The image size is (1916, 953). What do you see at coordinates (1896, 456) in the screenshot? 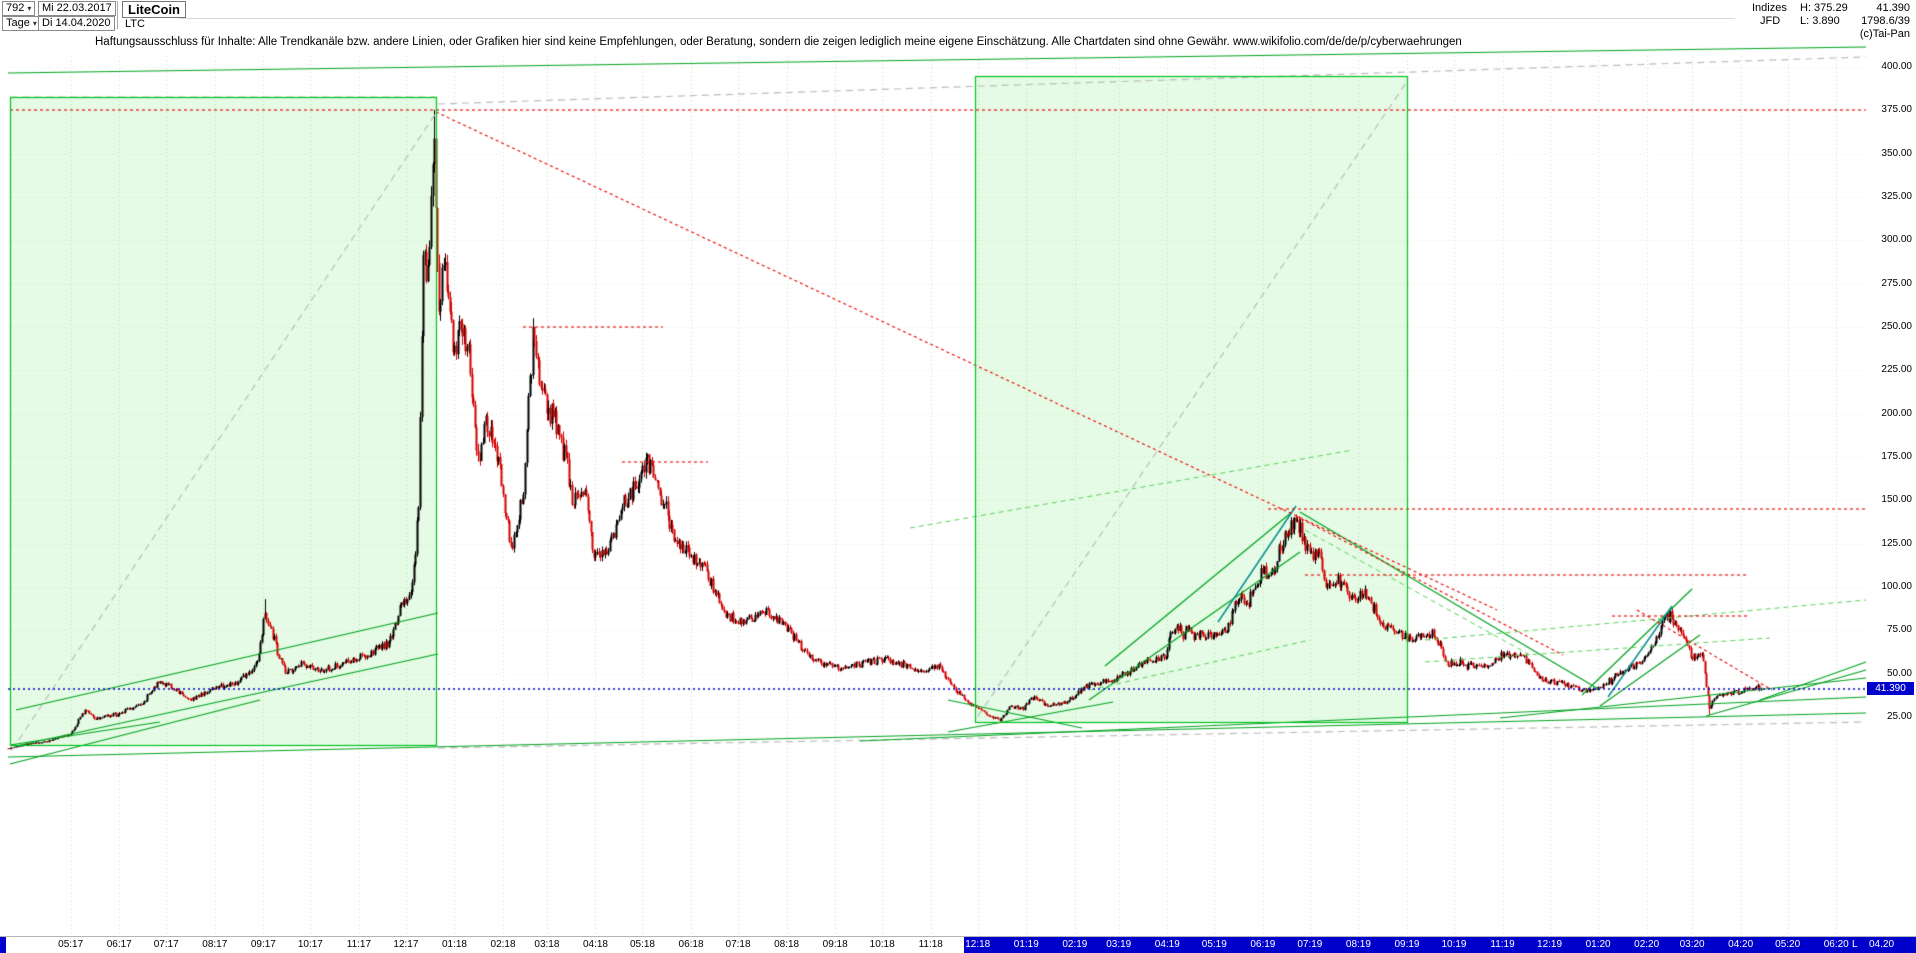
I see `y-axis-label: 175.00` at bounding box center [1896, 456].